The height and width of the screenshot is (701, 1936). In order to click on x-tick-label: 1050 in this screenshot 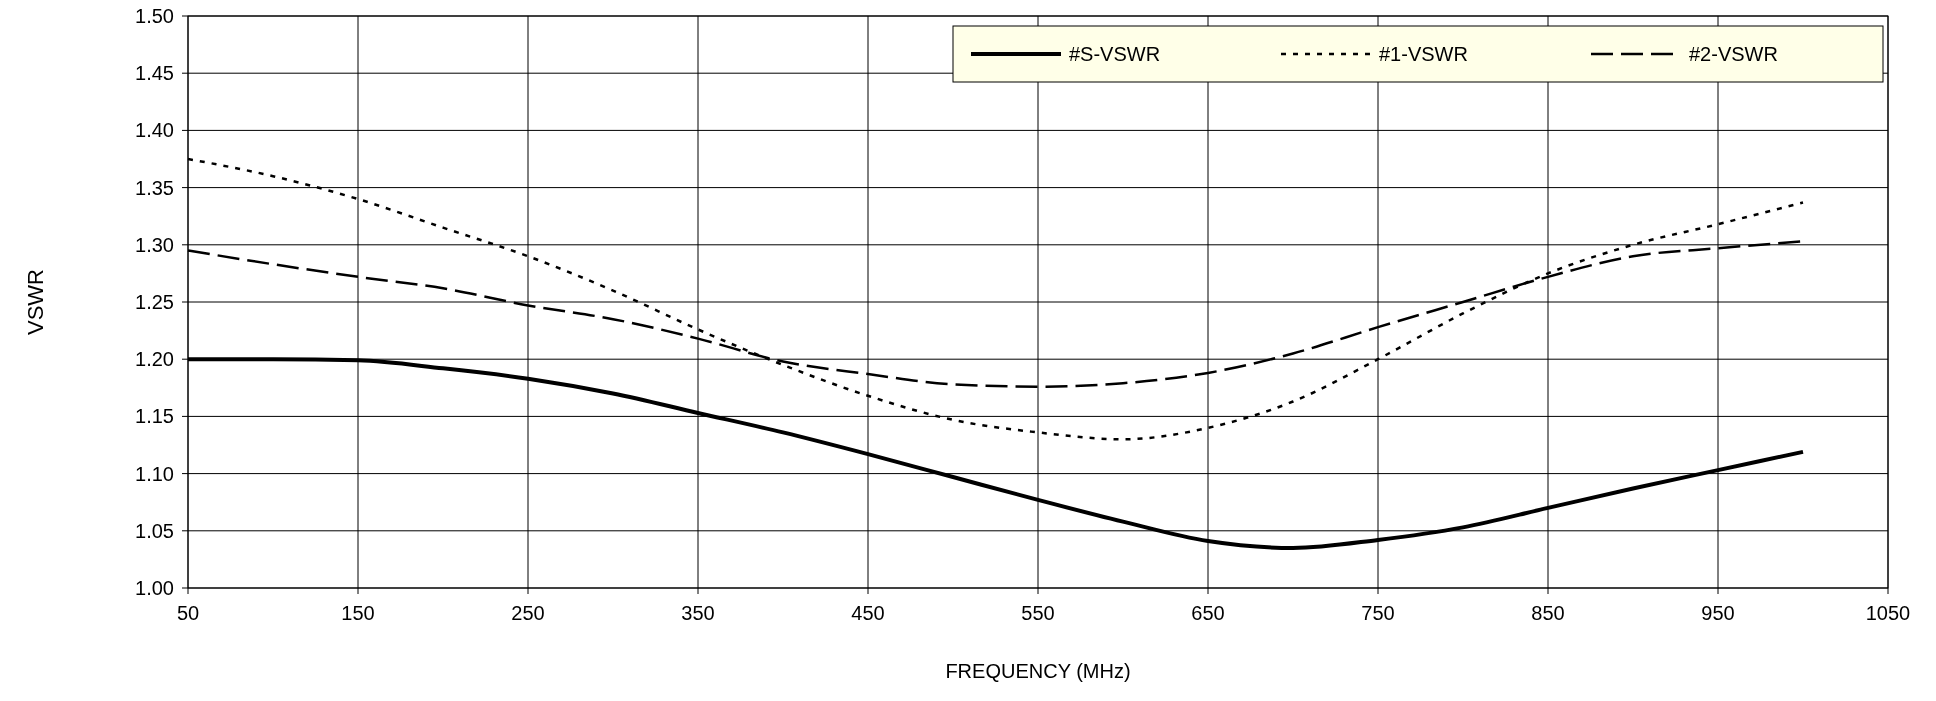, I will do `click(1888, 613)`.